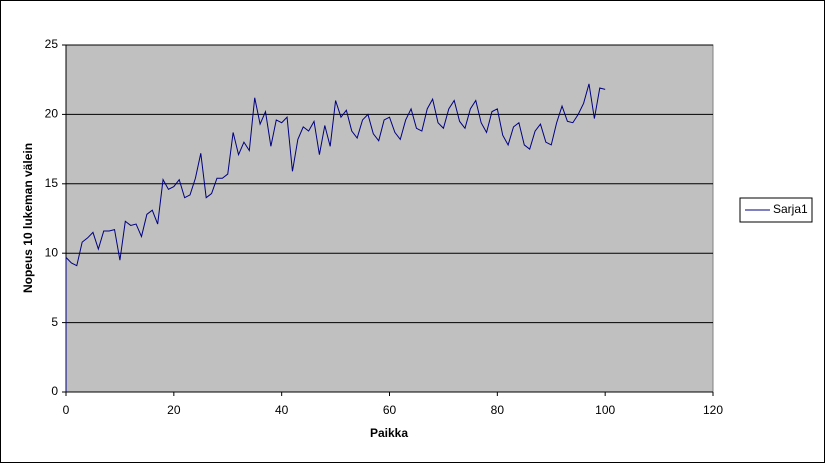 This screenshot has height=464, width=826. I want to click on x-tick-label: 120, so click(713, 410).